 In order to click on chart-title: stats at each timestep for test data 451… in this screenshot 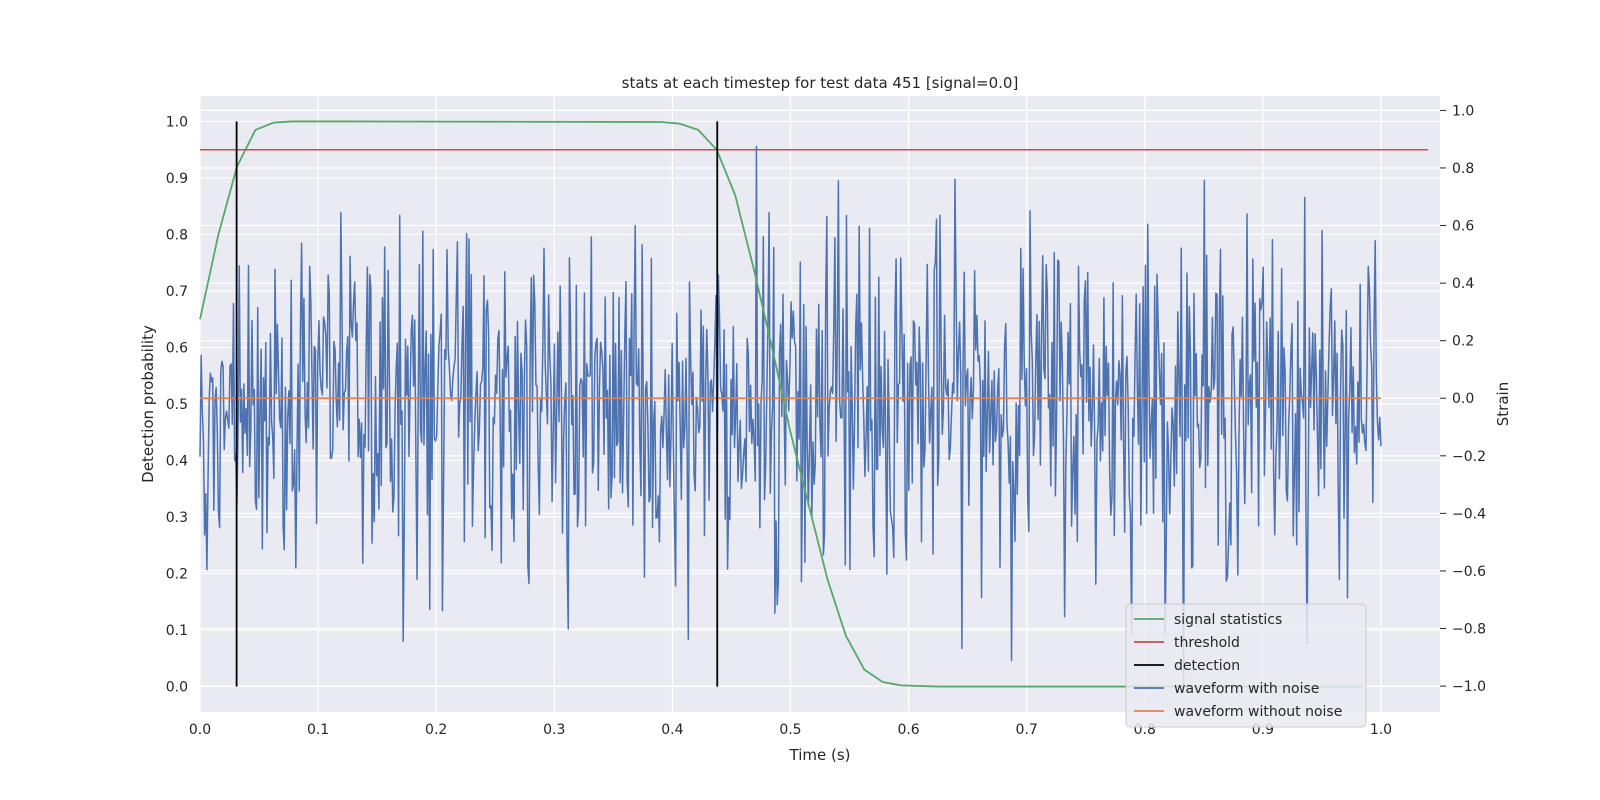, I will do `click(820, 83)`.